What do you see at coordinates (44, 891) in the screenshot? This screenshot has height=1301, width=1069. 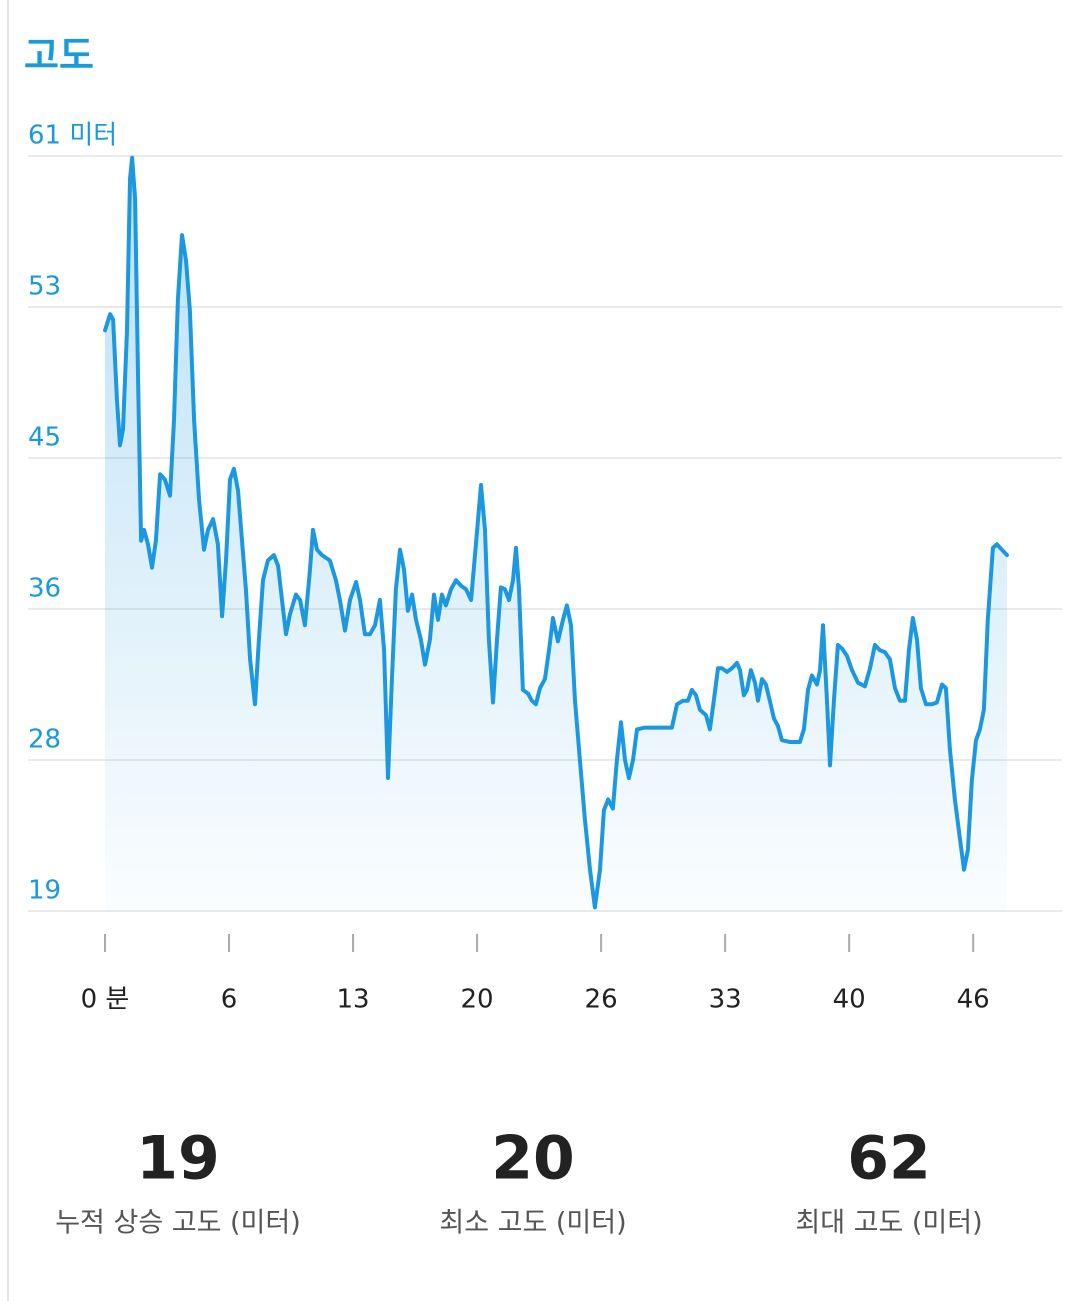 I see `y-tick-label: 19` at bounding box center [44, 891].